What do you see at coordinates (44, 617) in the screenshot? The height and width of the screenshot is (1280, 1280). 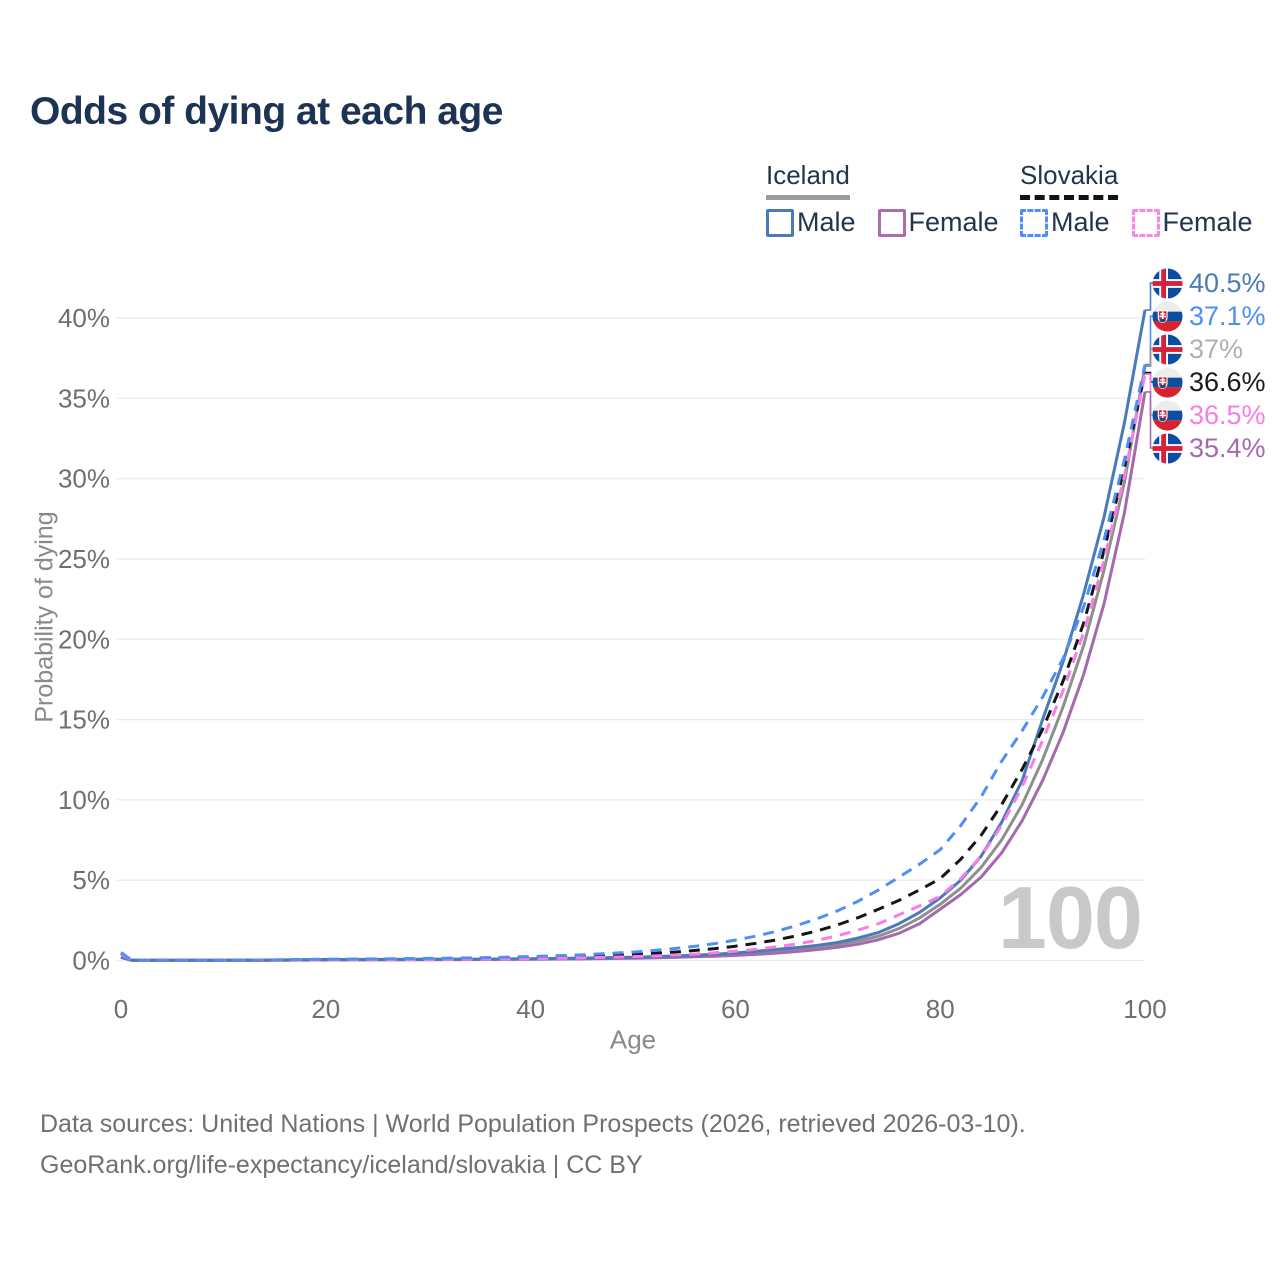 I see `y-axis-title: Probability of dying` at bounding box center [44, 617].